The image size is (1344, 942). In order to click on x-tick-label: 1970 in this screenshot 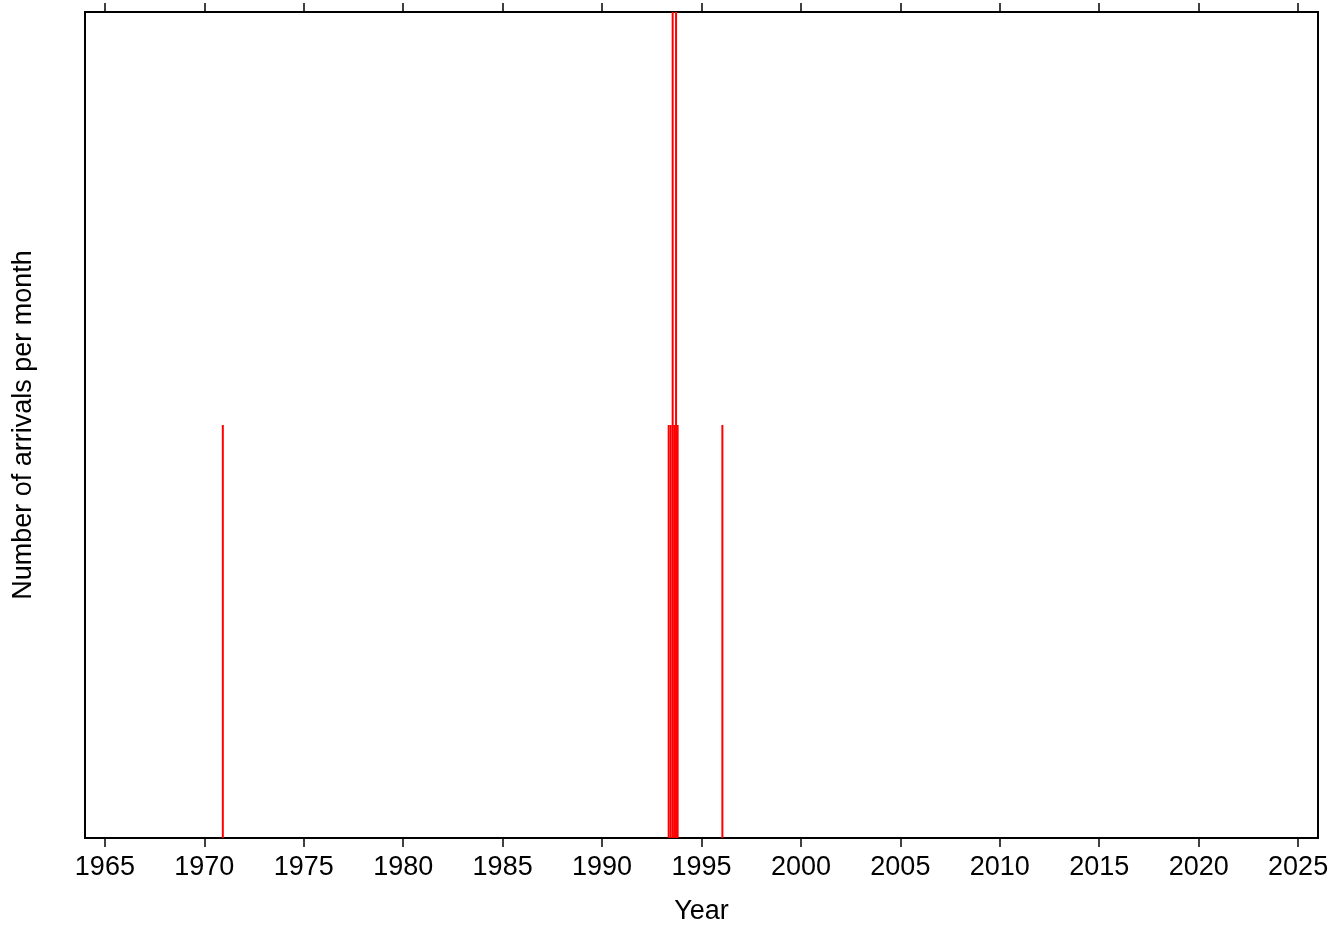, I will do `click(204, 865)`.